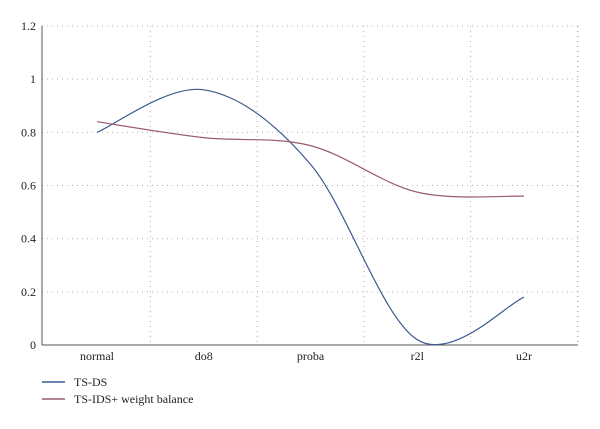  I want to click on legend-label-2: TS-IDS+ weight balance, so click(133, 399).